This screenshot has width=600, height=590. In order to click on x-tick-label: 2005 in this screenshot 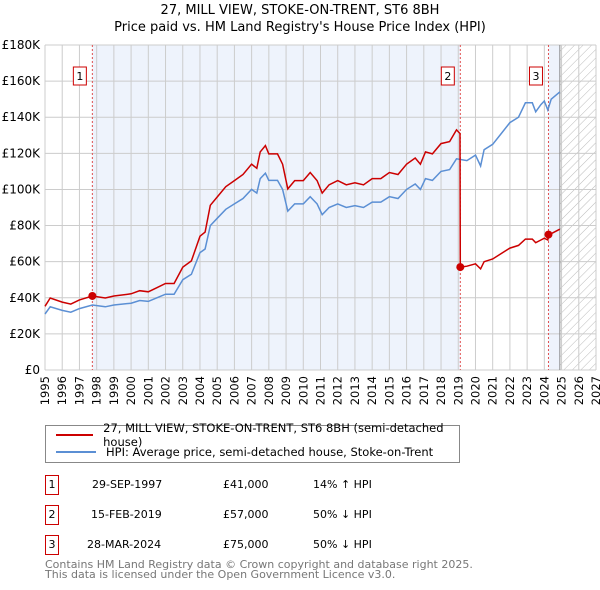, I will do `click(217, 390)`.